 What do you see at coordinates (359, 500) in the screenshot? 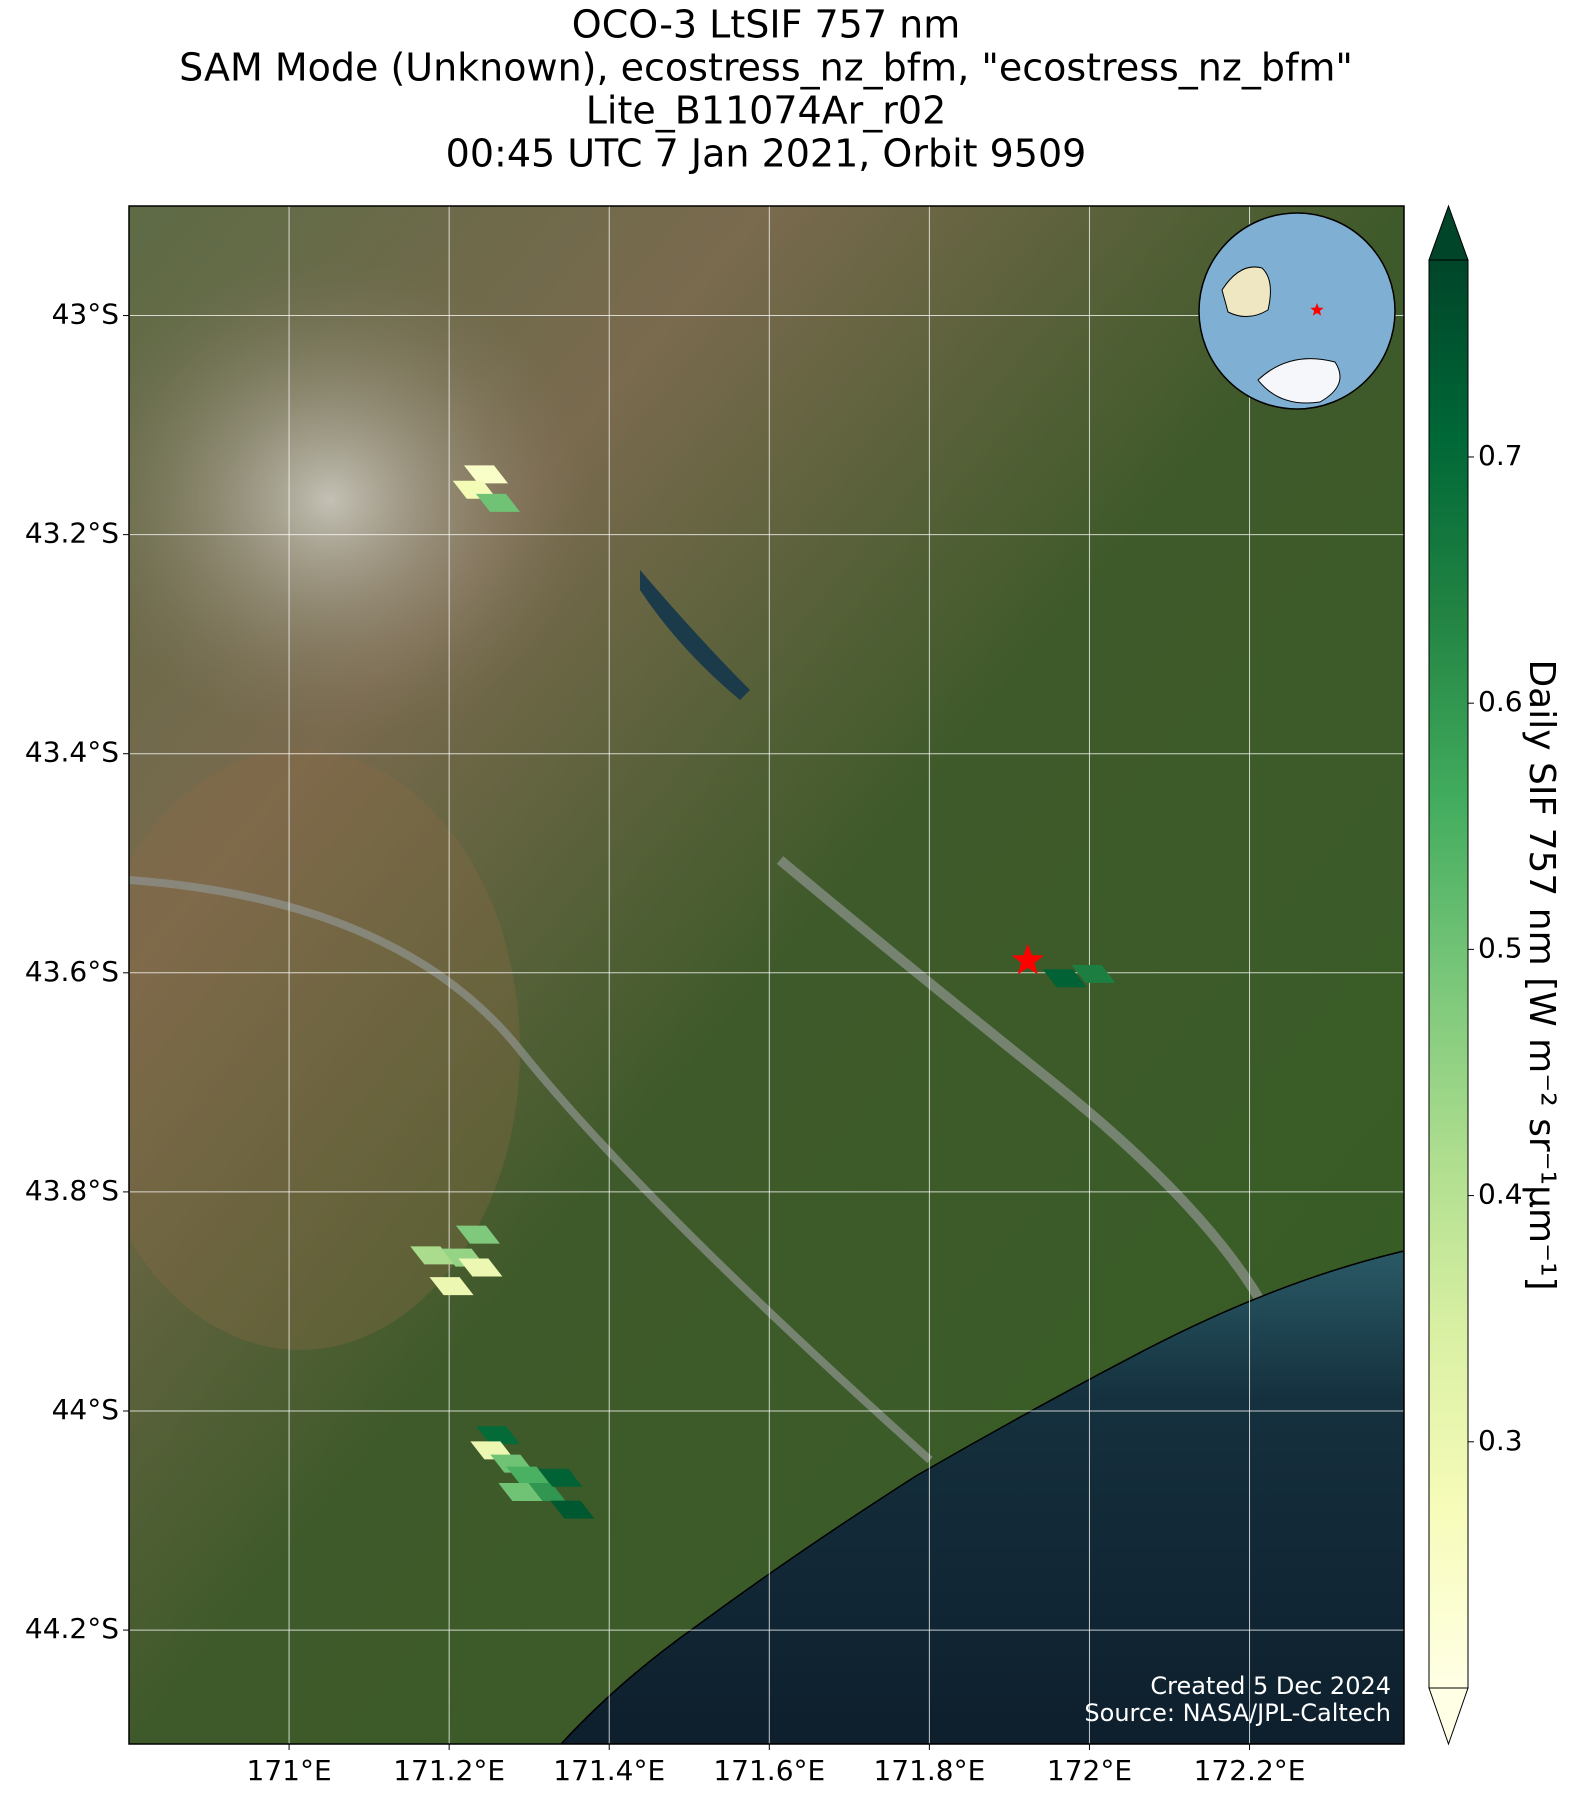
I see `mountains` at bounding box center [359, 500].